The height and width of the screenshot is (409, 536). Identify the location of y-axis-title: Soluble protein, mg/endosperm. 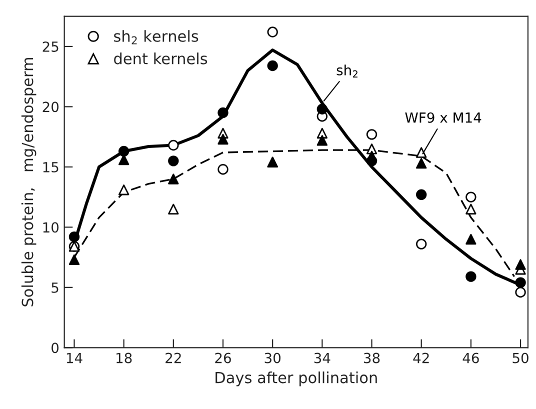
(28, 182).